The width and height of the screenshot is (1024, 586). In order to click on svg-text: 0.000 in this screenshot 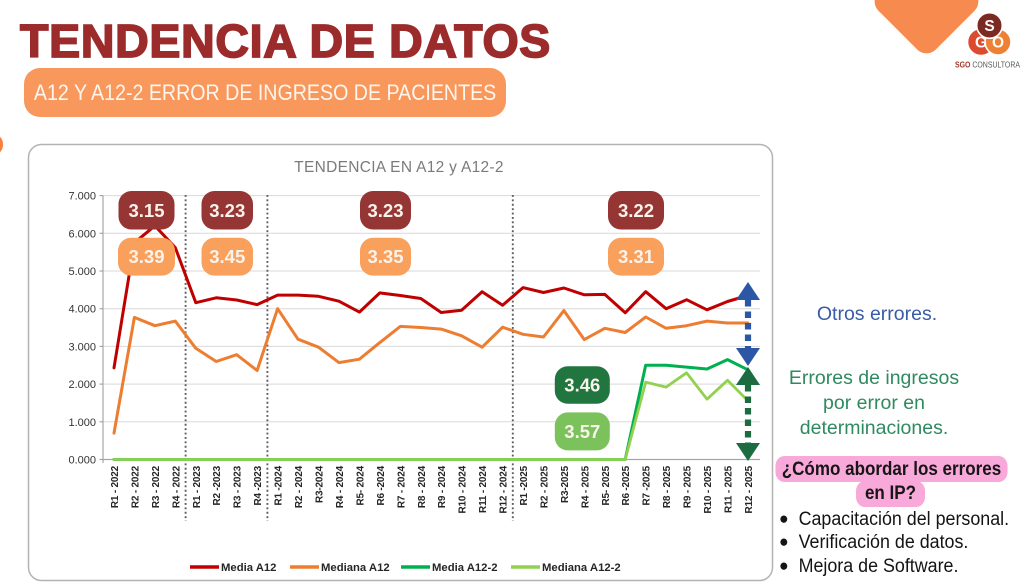, I will do `click(82, 461)`.